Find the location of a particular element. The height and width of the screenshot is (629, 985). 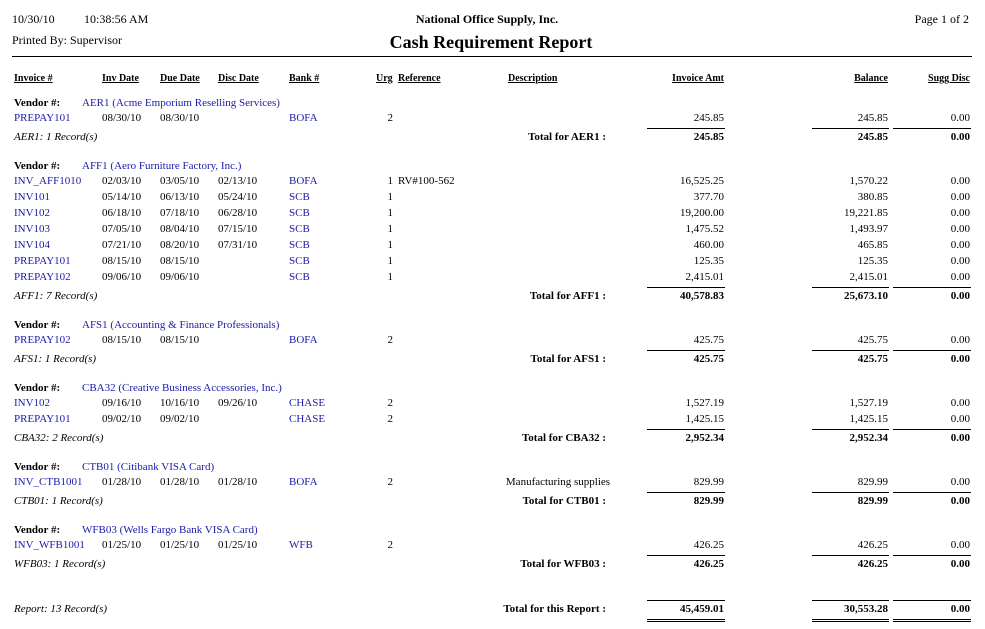

cell-disc-date: 07/15/10 is located at coordinates (238, 229).